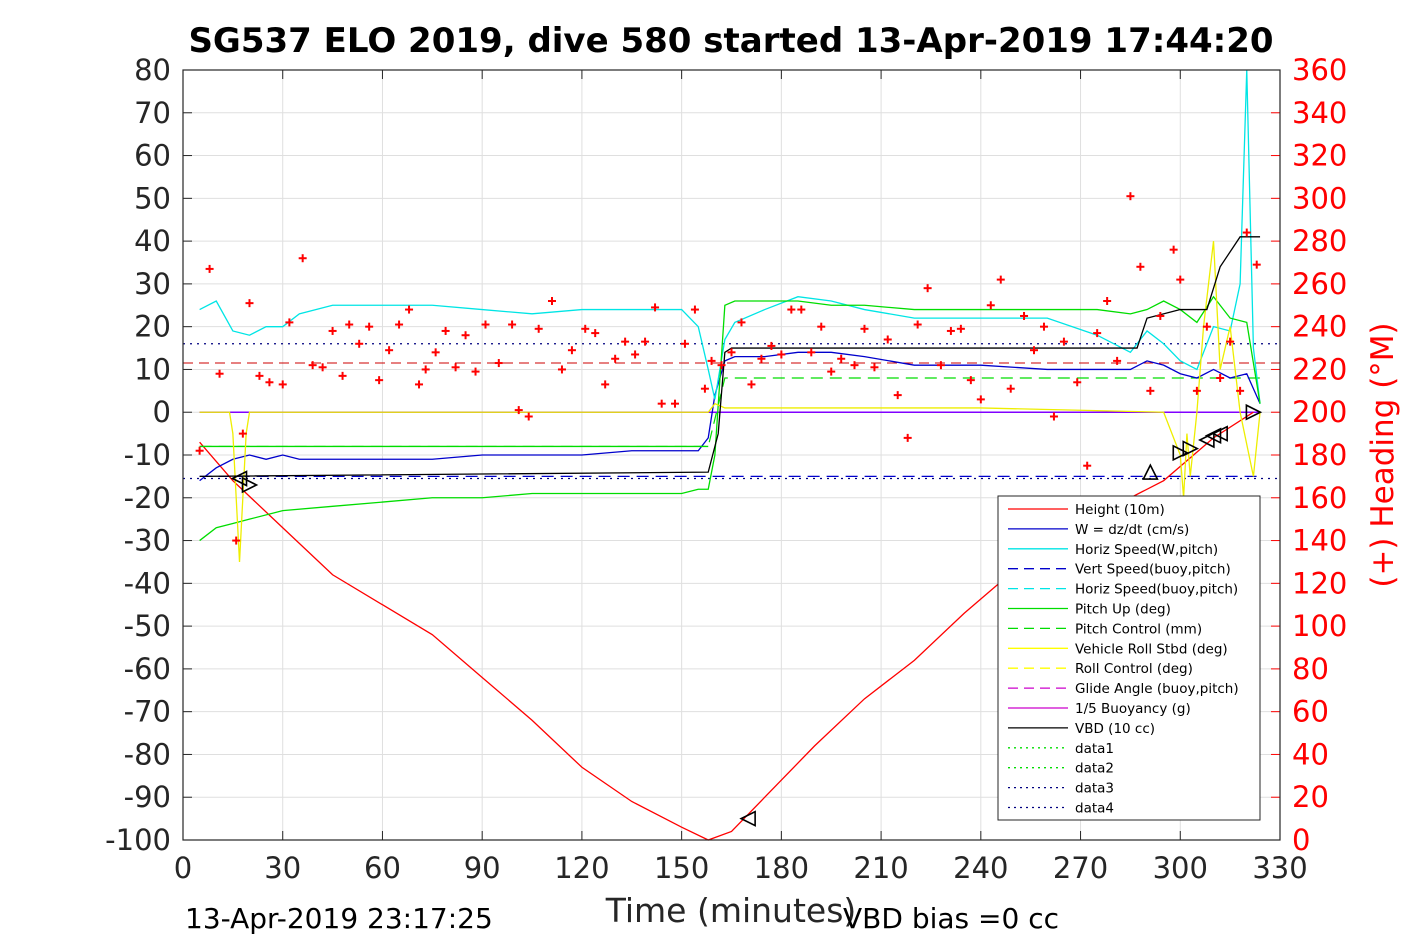 The image size is (1417, 945). I want to click on y-tick-label-left: -100, so click(138, 840).